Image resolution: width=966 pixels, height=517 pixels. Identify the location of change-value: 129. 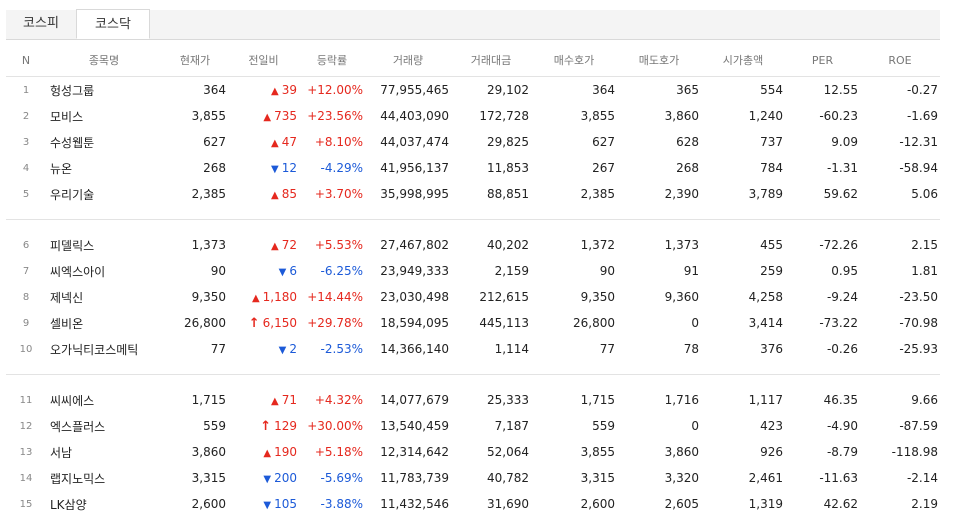
(285, 425).